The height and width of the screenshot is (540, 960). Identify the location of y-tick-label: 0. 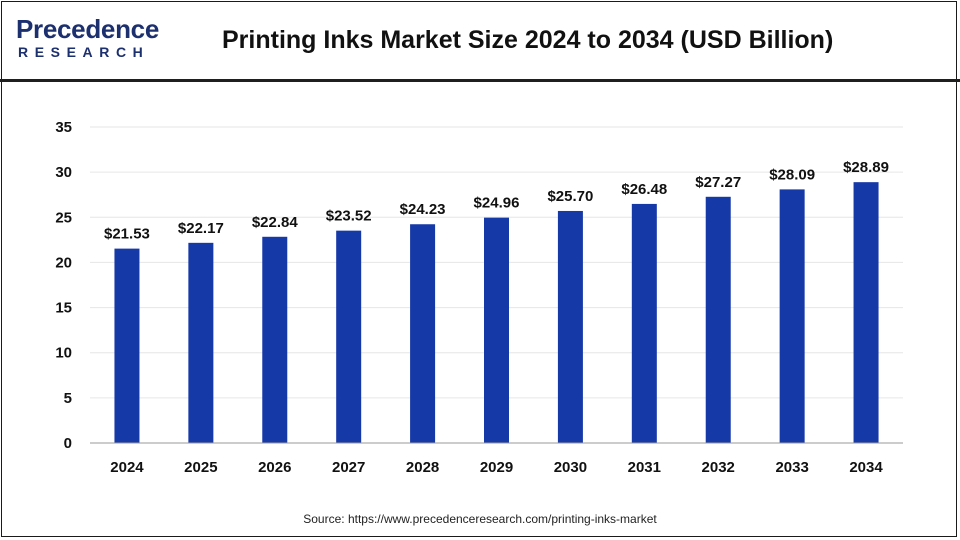
(68, 443).